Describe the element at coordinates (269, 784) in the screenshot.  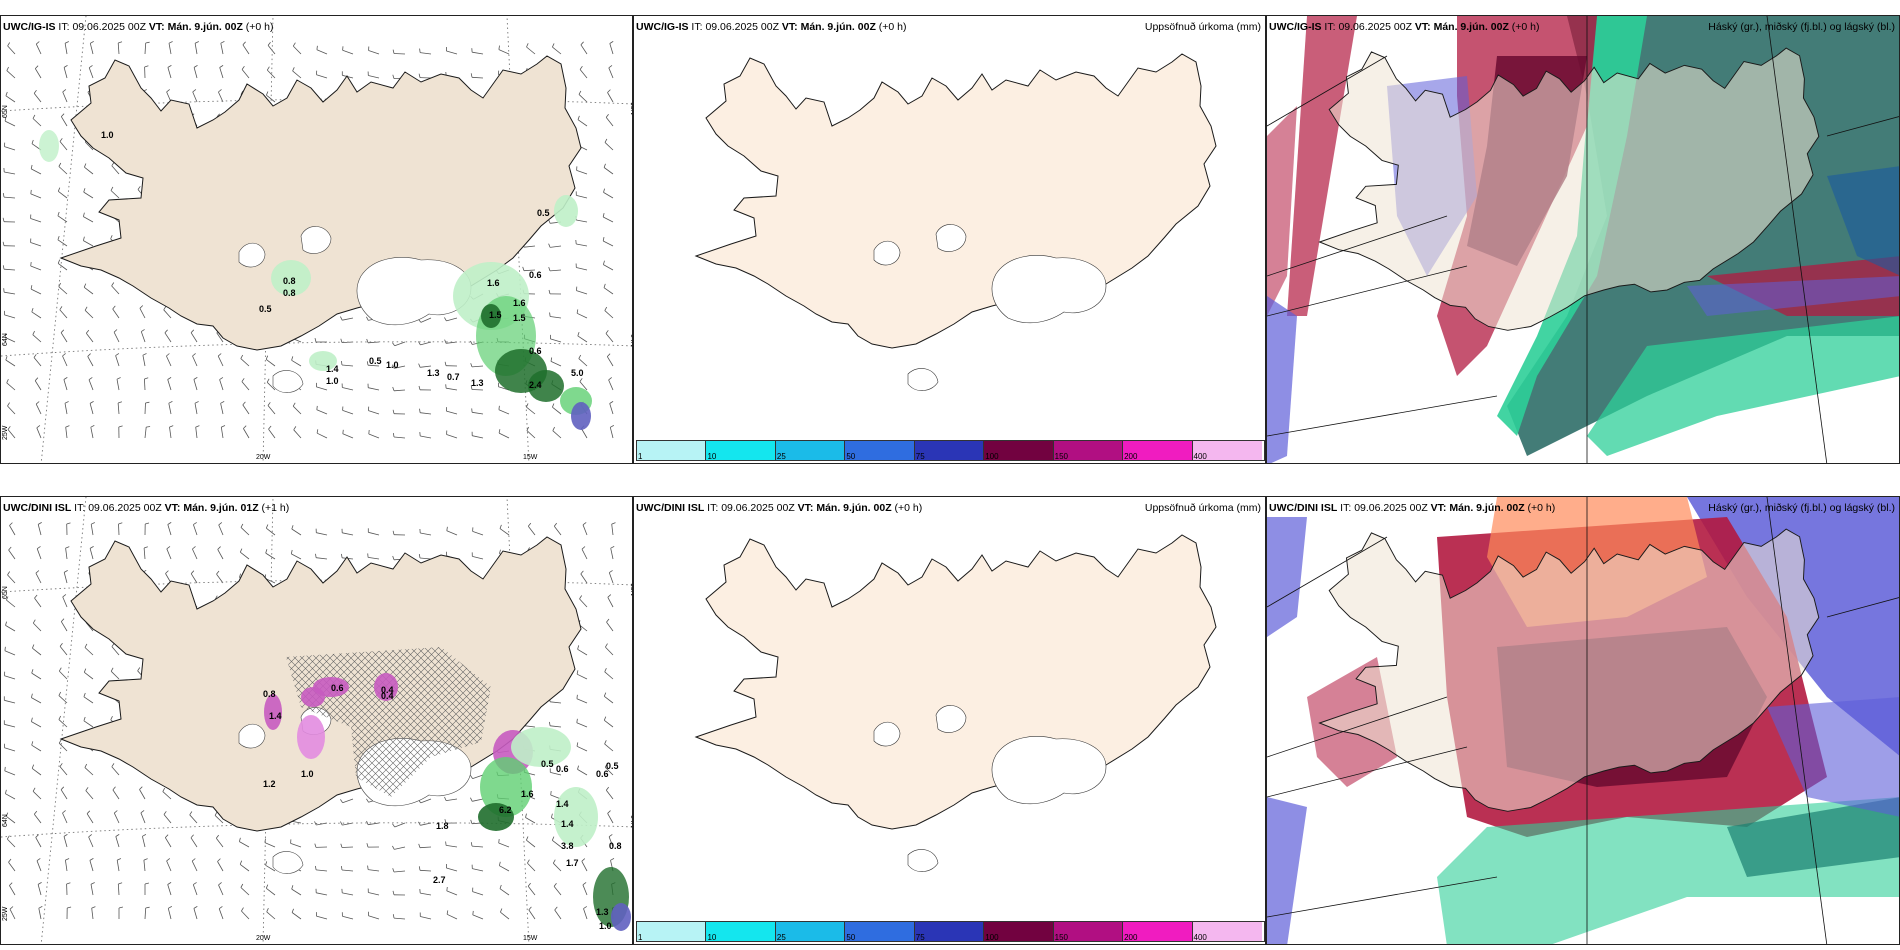
I see `precip-value-label: 1.2` at that location.